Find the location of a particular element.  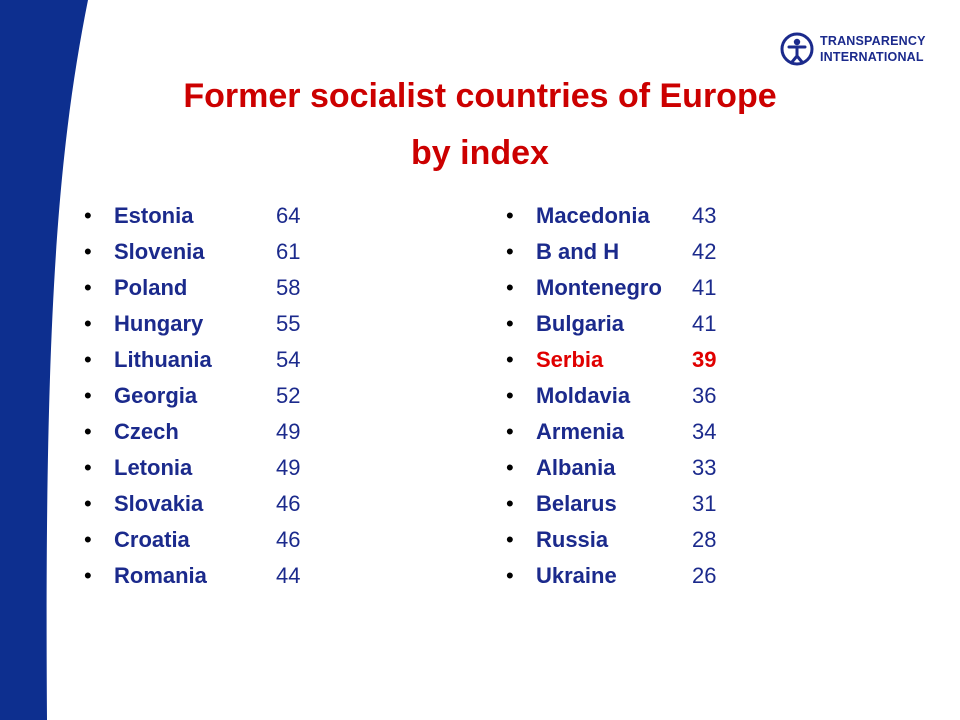

country-name: Russia is located at coordinates (572, 539).